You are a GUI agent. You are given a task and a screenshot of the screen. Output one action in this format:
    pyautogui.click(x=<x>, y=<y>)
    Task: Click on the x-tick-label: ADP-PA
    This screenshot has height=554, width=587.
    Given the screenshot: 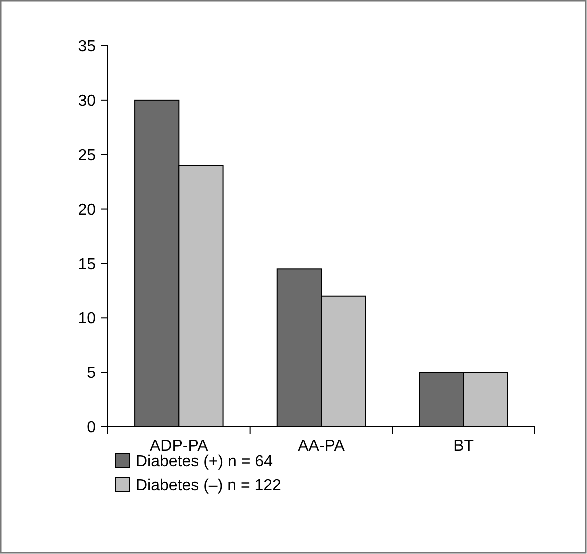 What is the action you would take?
    pyautogui.click(x=179, y=446)
    